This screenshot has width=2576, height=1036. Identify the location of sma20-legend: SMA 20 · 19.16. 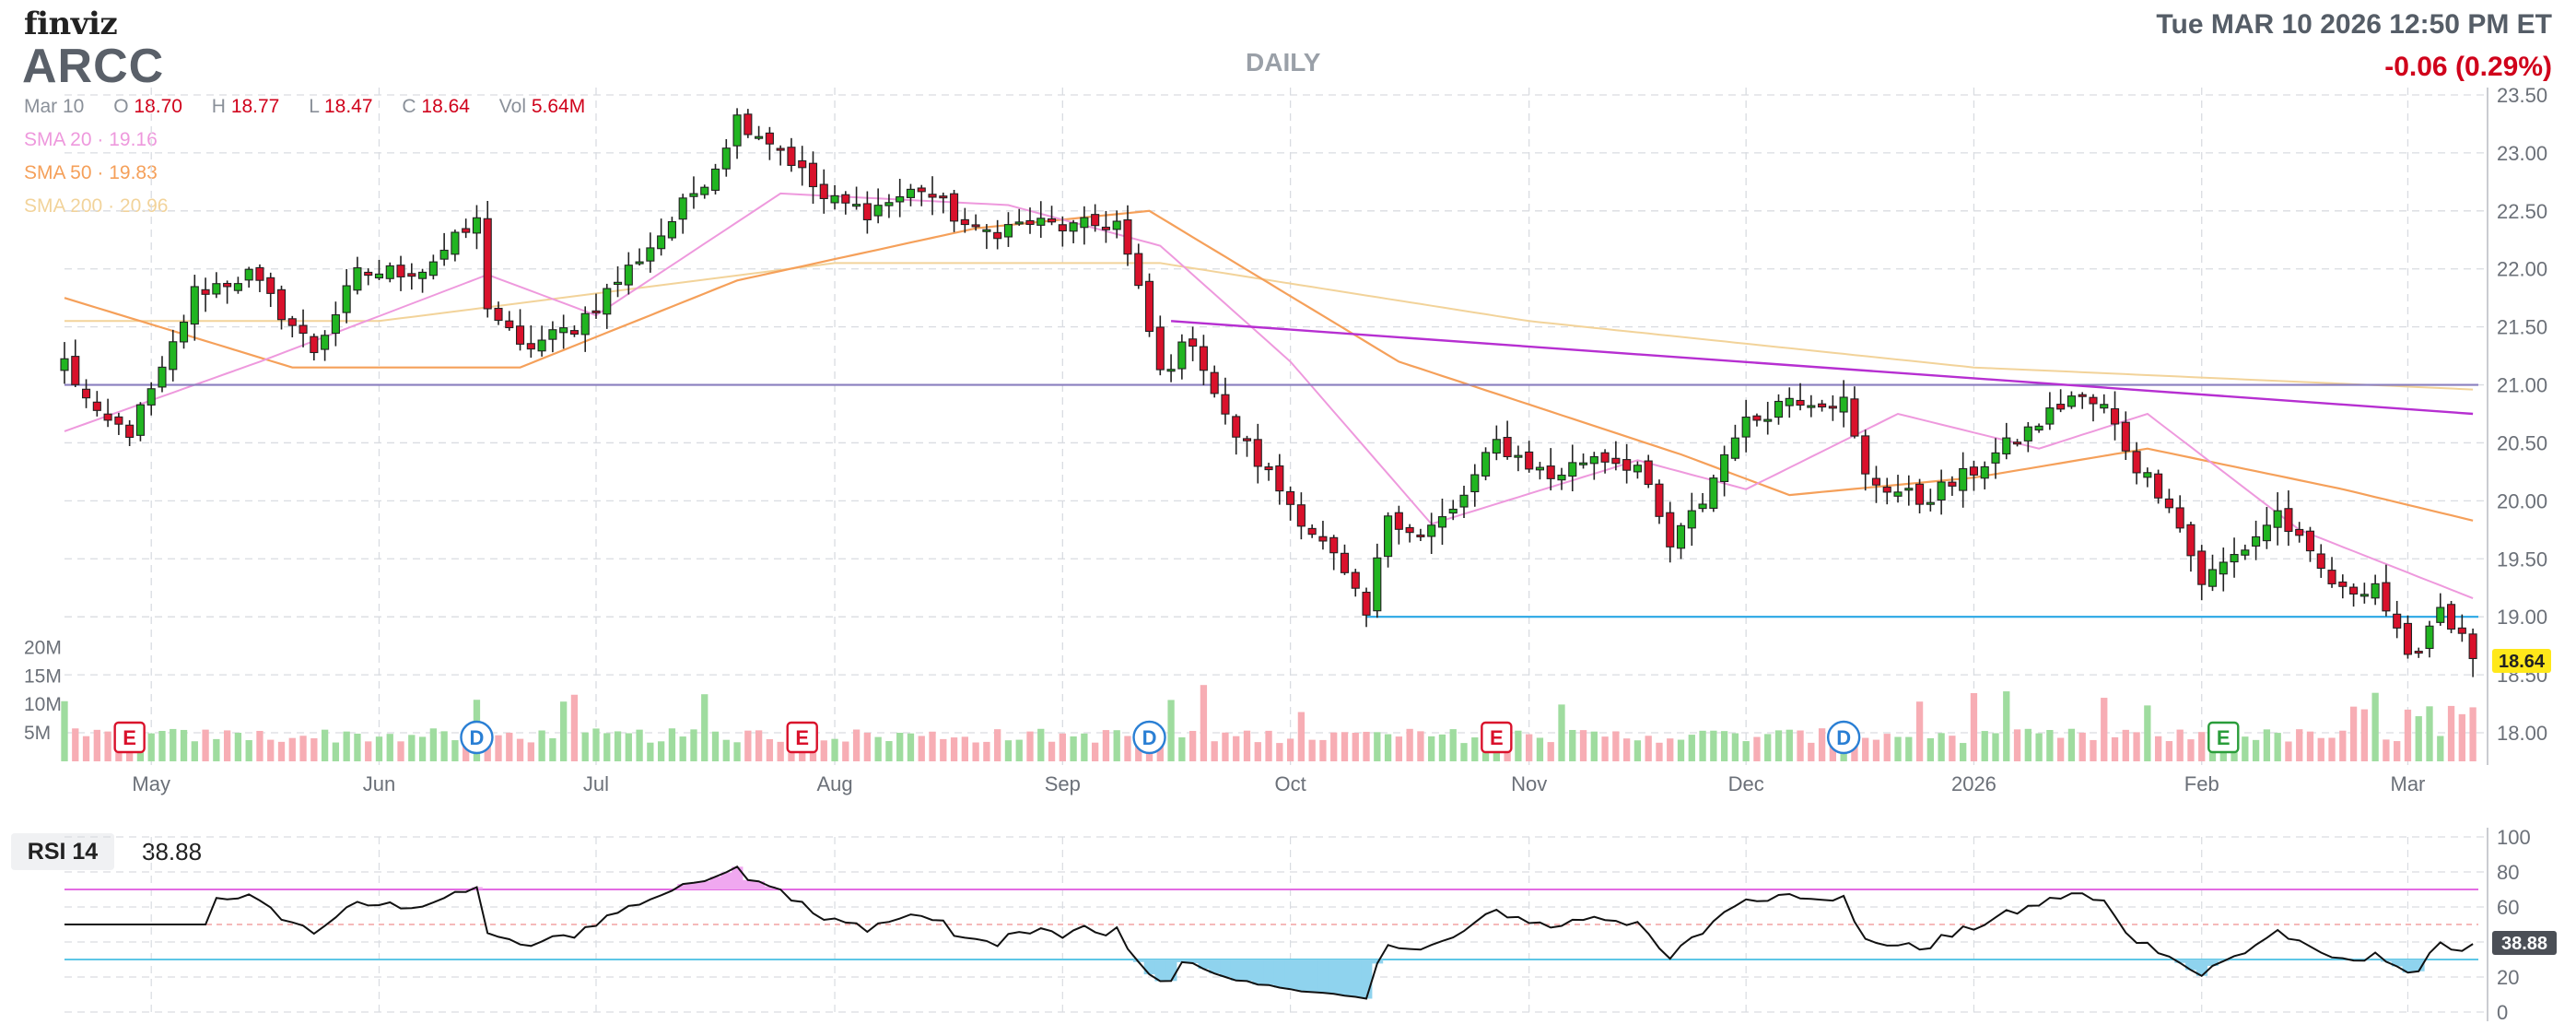
(91, 139).